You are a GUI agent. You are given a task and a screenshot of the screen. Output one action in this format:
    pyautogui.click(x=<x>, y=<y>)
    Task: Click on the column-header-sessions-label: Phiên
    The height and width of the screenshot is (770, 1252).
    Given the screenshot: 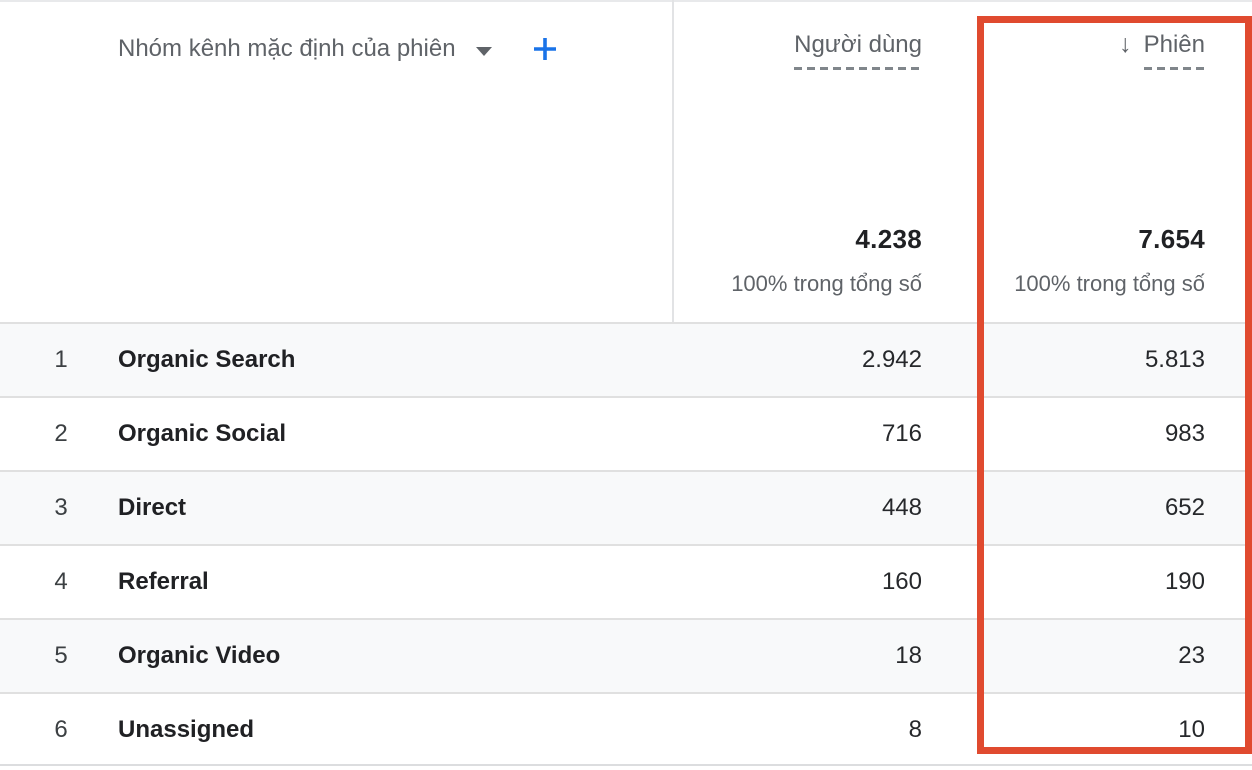 What is the action you would take?
    pyautogui.click(x=1174, y=50)
    